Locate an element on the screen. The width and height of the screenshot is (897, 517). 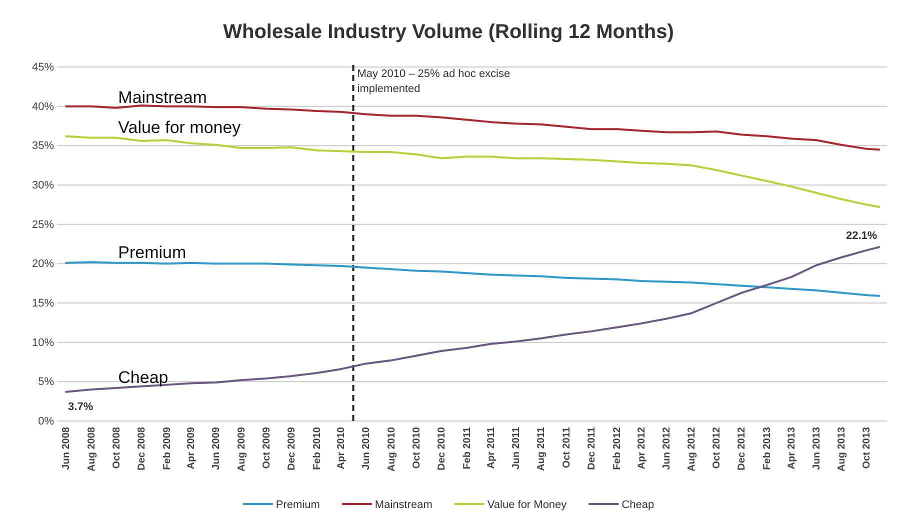
x-tick-label: Jun 2010 is located at coordinates (366, 448).